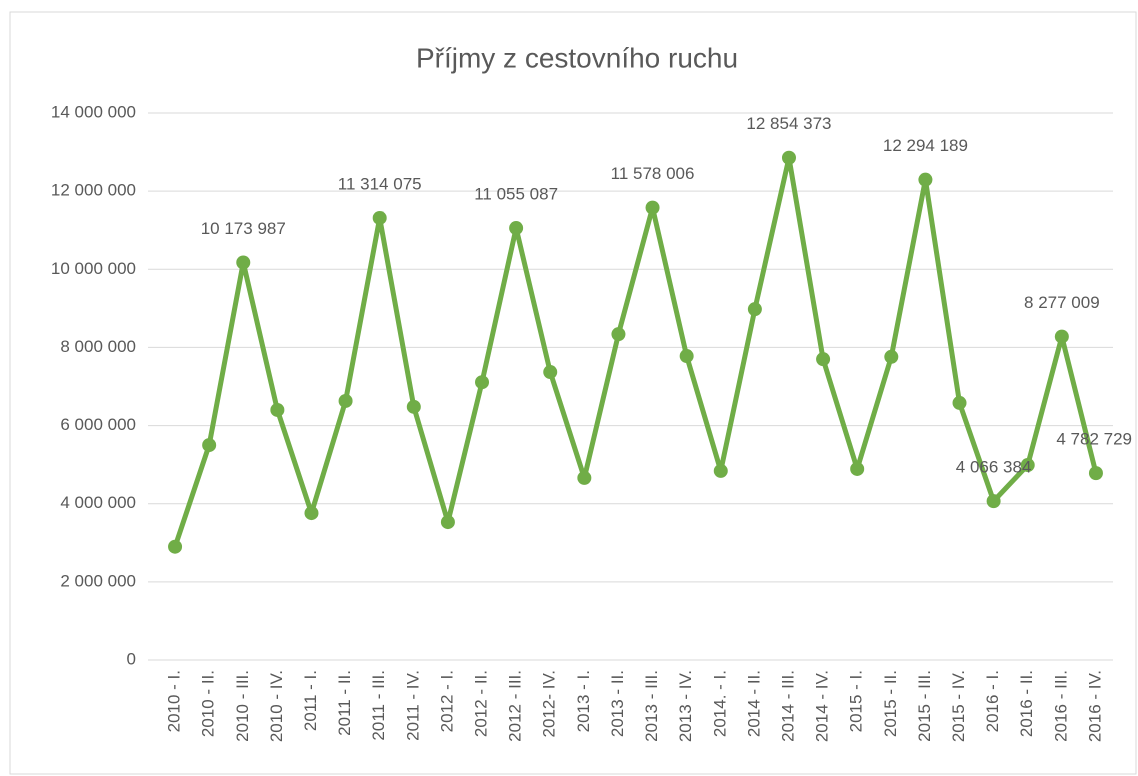  What do you see at coordinates (549, 703) in the screenshot?
I see `x-tick-label: 2012- IV.` at bounding box center [549, 703].